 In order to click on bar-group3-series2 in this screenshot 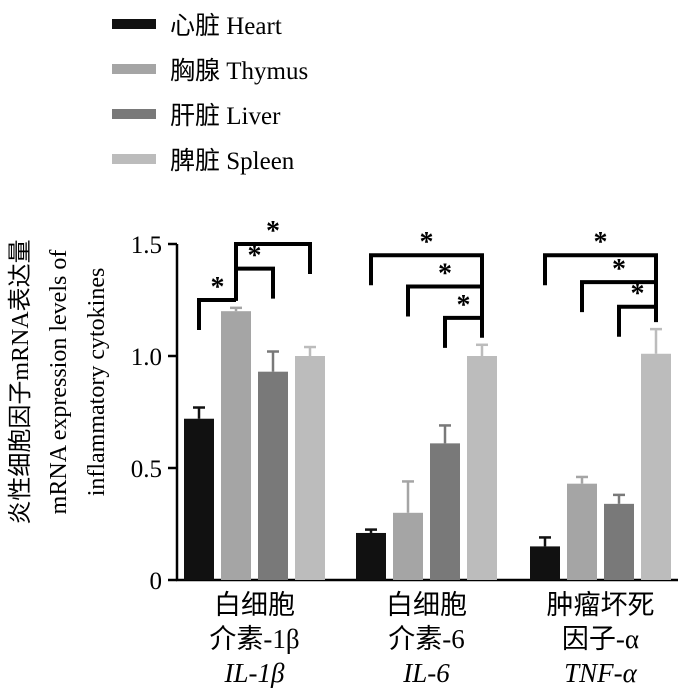, I will do `click(582, 531)`.